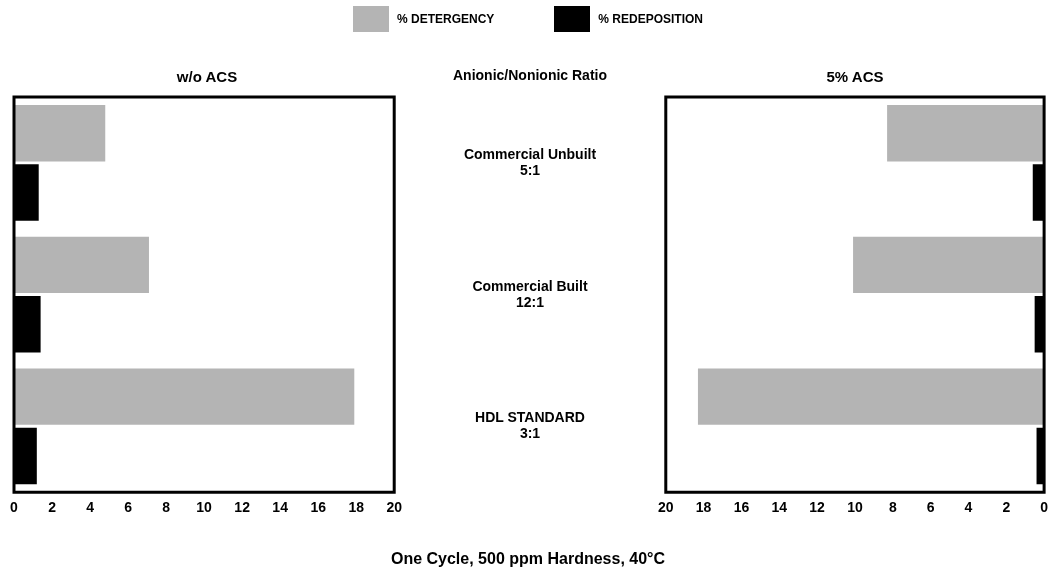 The height and width of the screenshot is (581, 1056). I want to click on chart-title: 5% ACS, so click(855, 77).